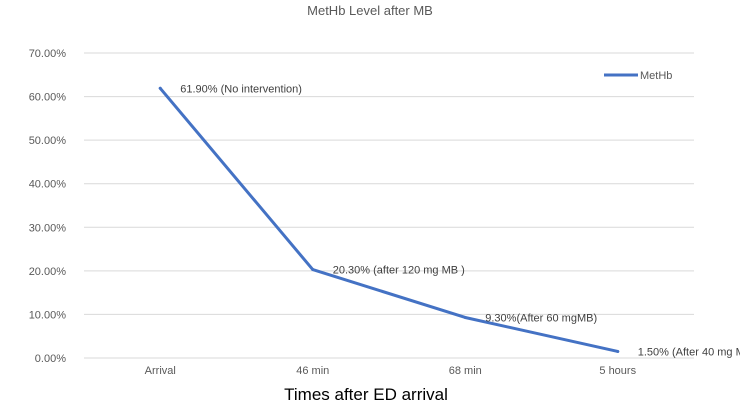 Image resolution: width=740 pixels, height=408 pixels. What do you see at coordinates (48, 315) in the screenshot?
I see `y-tick-label: 10.00%` at bounding box center [48, 315].